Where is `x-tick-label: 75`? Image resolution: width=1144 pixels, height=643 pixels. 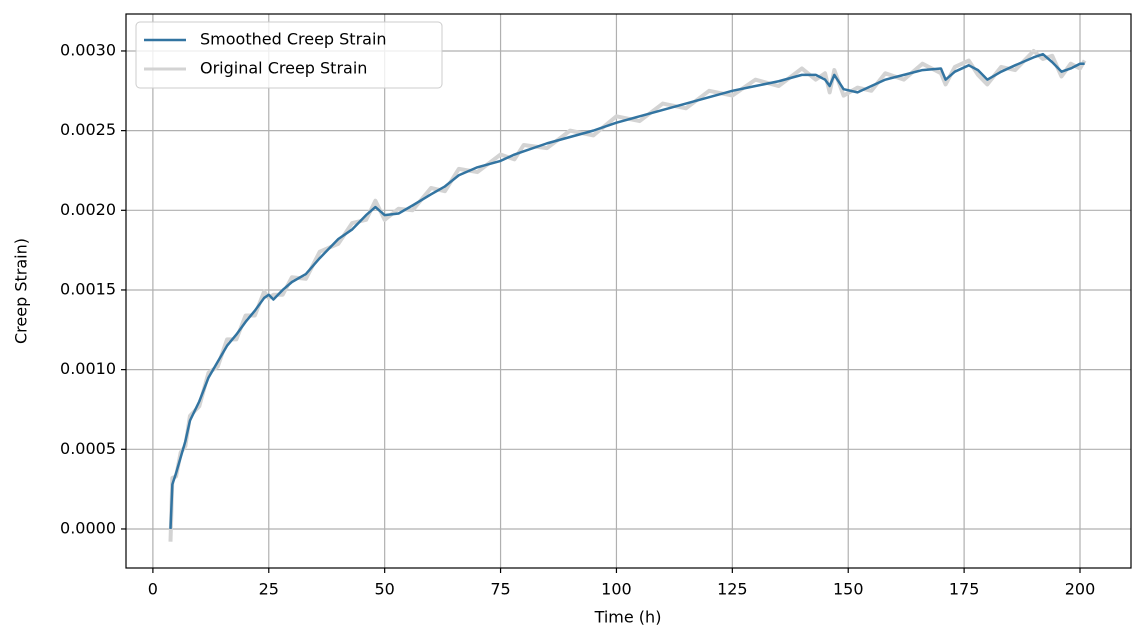
x-tick-label: 75 is located at coordinates (500, 589).